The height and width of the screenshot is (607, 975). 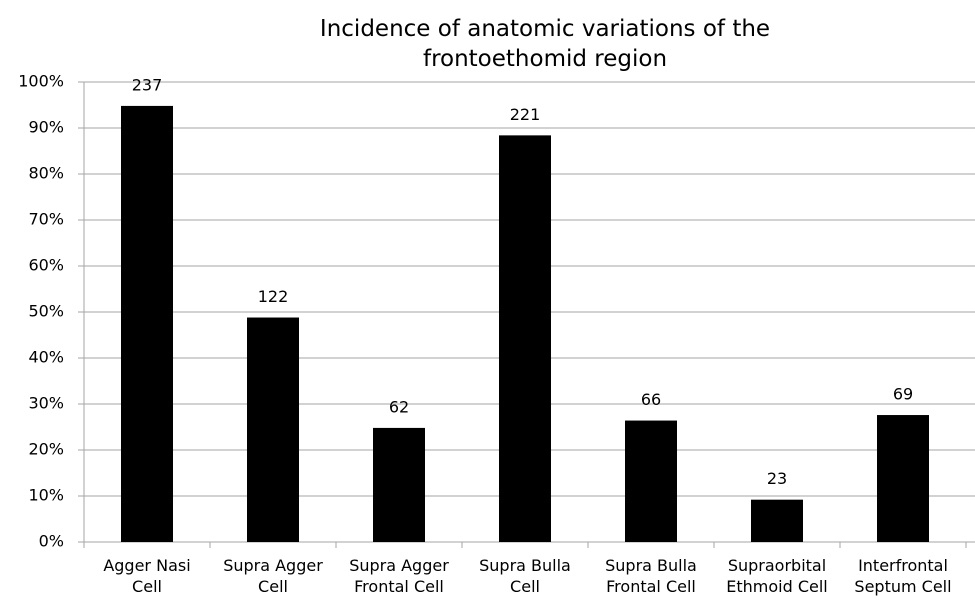 I want to click on x-tick-label: Supra Bulla Cell, so click(x=525, y=576).